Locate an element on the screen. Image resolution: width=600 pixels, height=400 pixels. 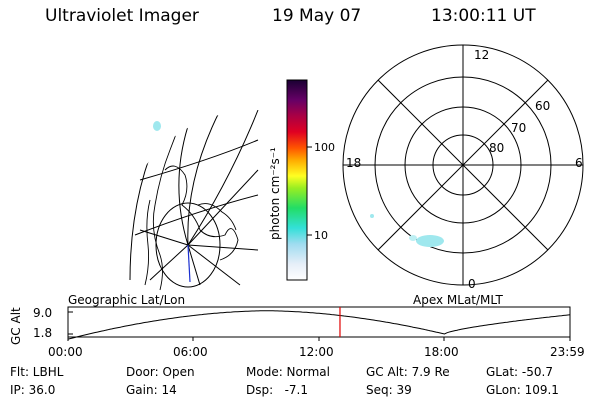
param-glat: GLat: -50.7 is located at coordinates (519, 372).